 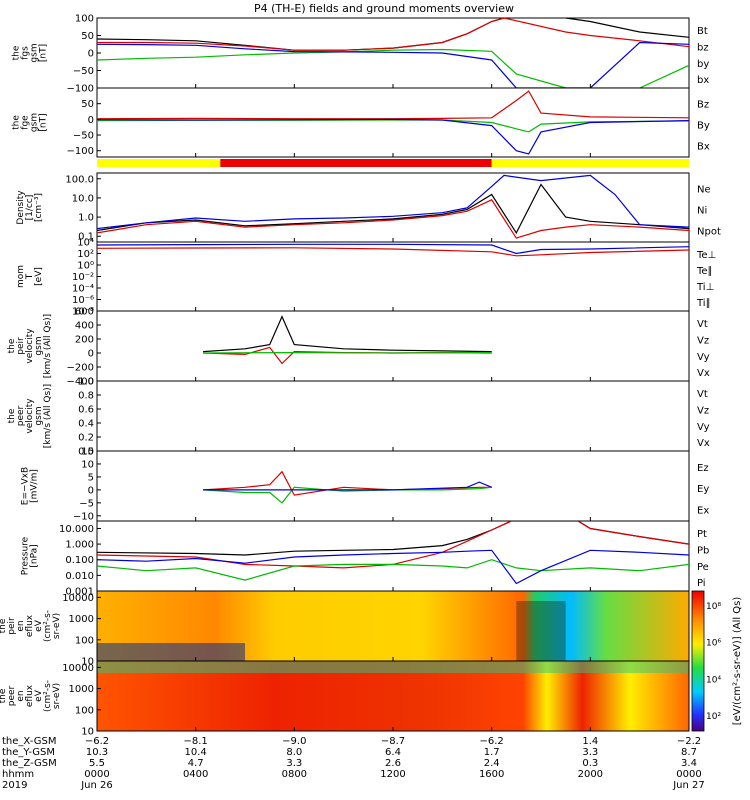 What do you see at coordinates (393, 209) in the screenshot?
I see `series-Ni` at bounding box center [393, 209].